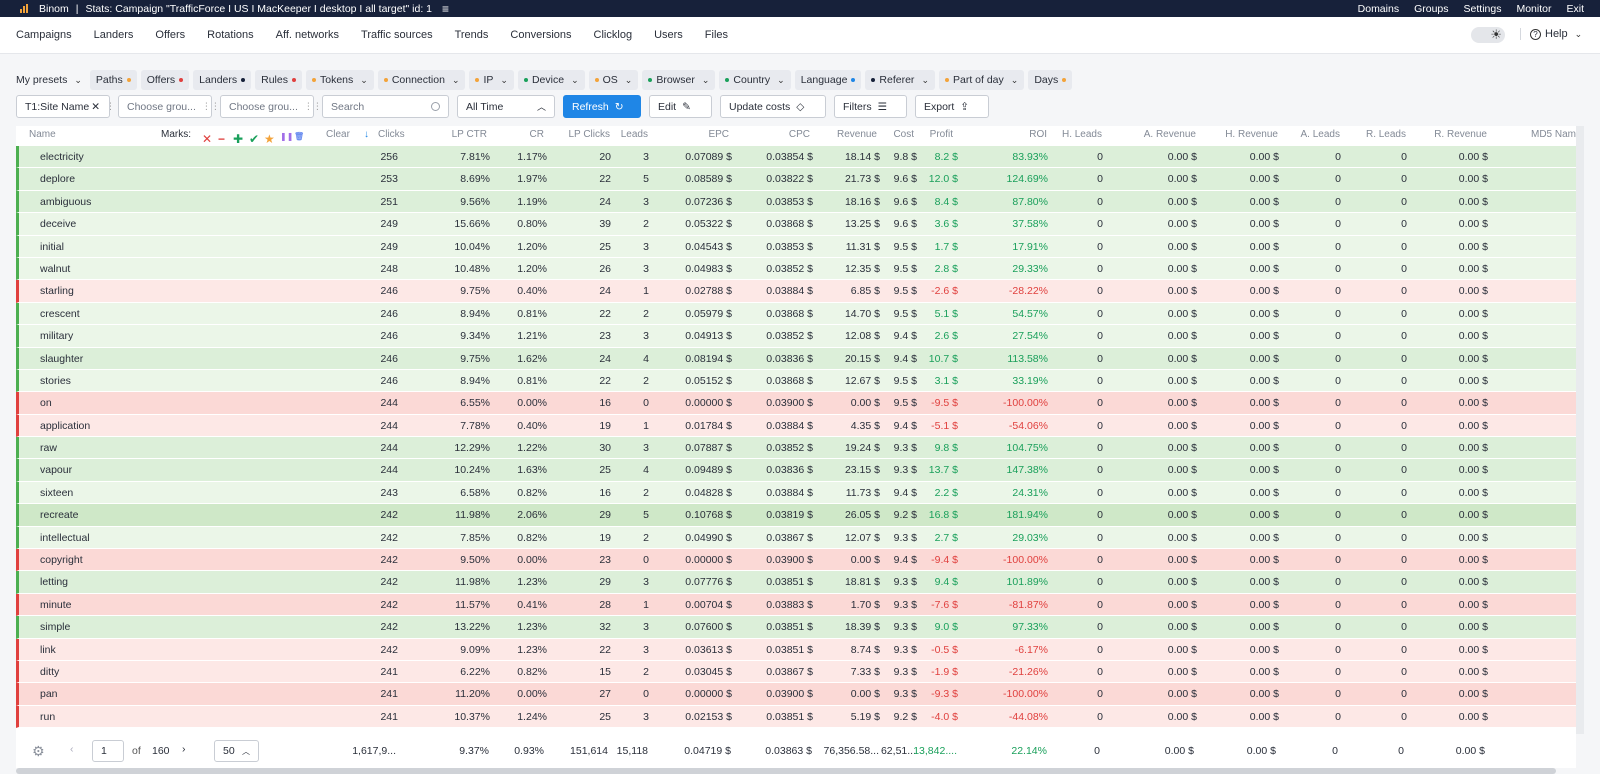  I want to click on col-epc: EPC, so click(718, 134).